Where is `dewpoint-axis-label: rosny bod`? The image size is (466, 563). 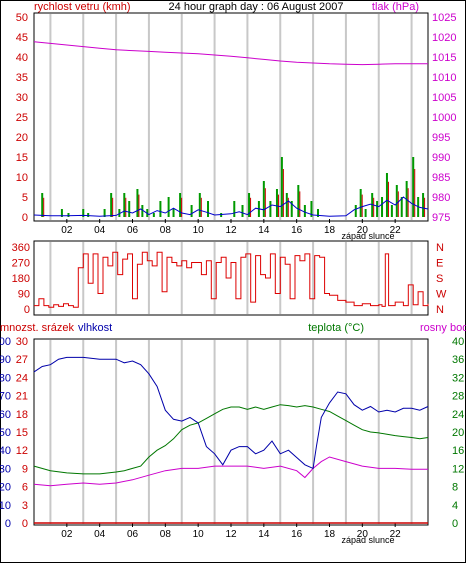
dewpoint-axis-label: rosny bod is located at coordinates (443, 328).